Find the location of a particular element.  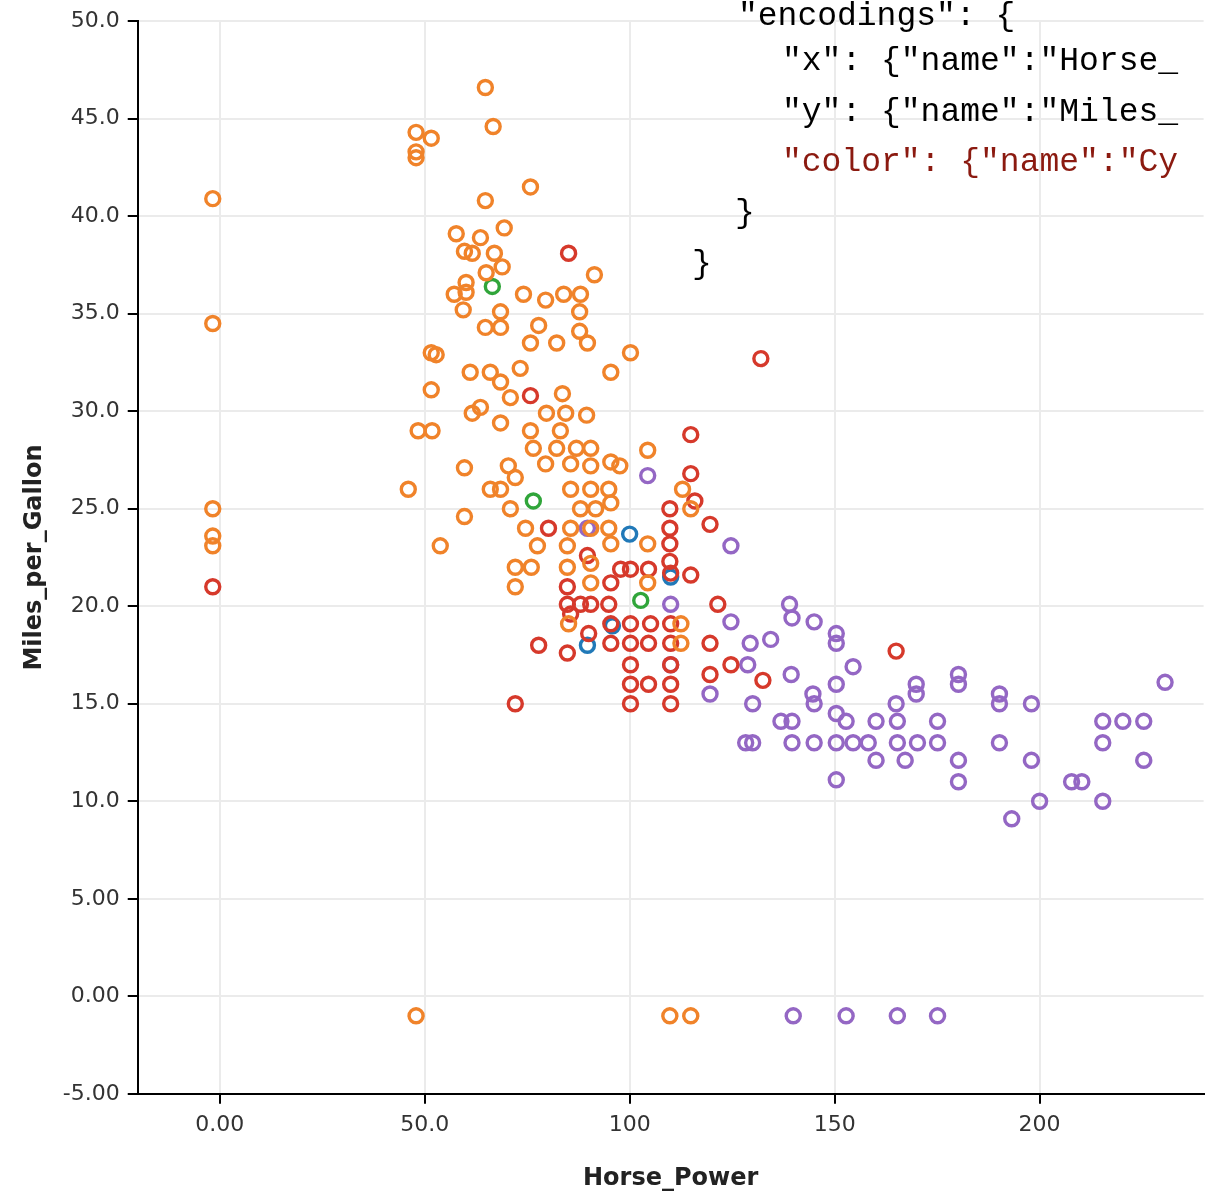

x-tick-label: 0.00 is located at coordinates (220, 1123).